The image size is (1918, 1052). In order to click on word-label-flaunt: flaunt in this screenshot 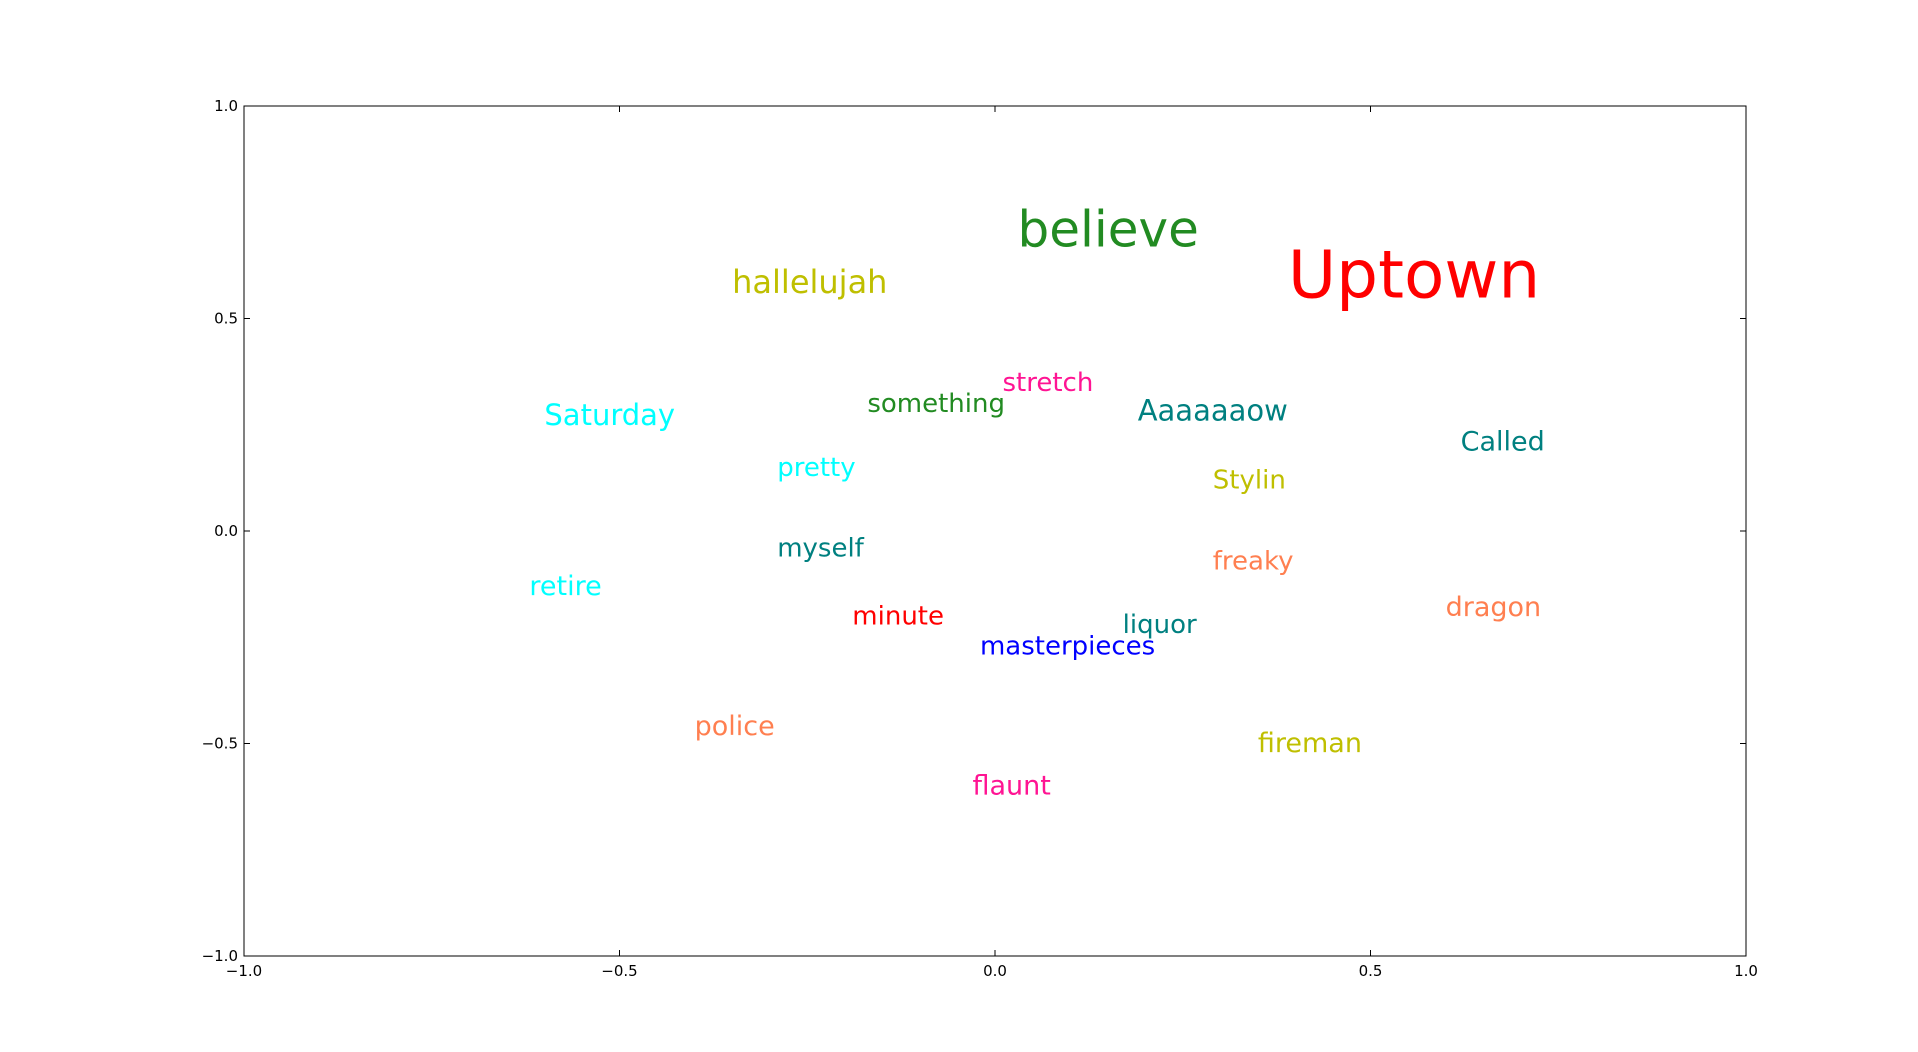, I will do `click(1011, 786)`.